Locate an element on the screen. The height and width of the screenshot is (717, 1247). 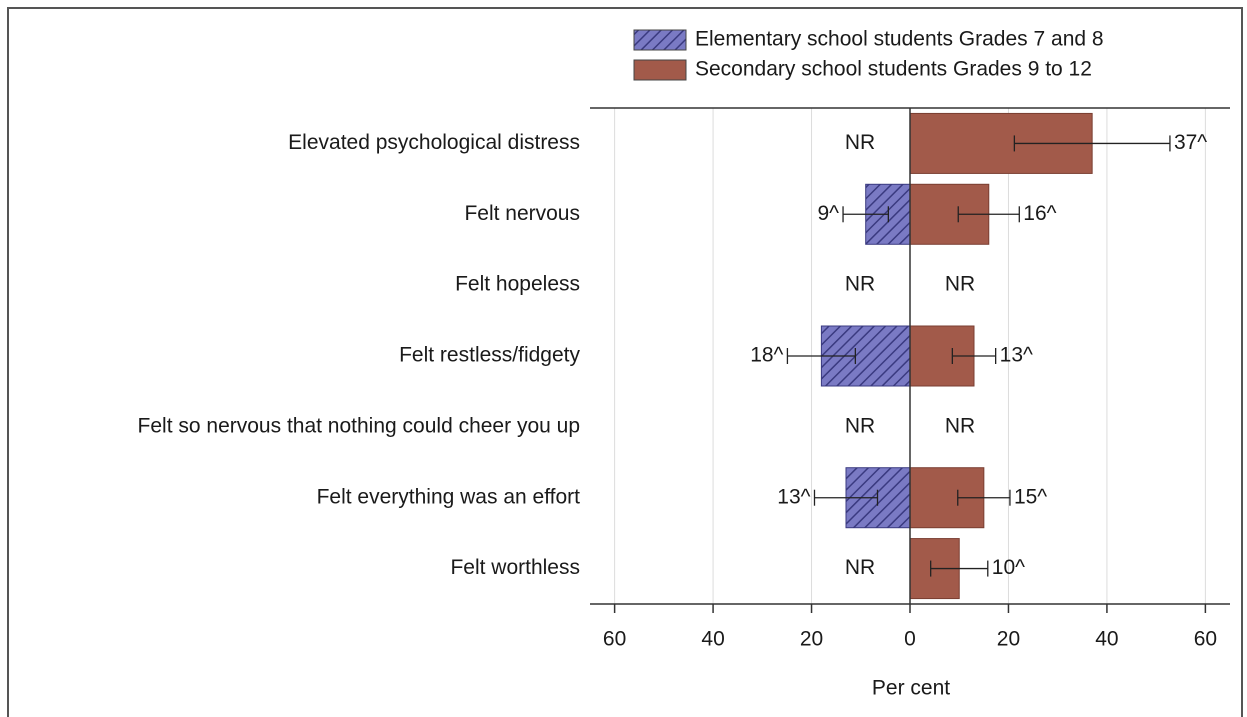
value-label: 15^ is located at coordinates (1030, 496).